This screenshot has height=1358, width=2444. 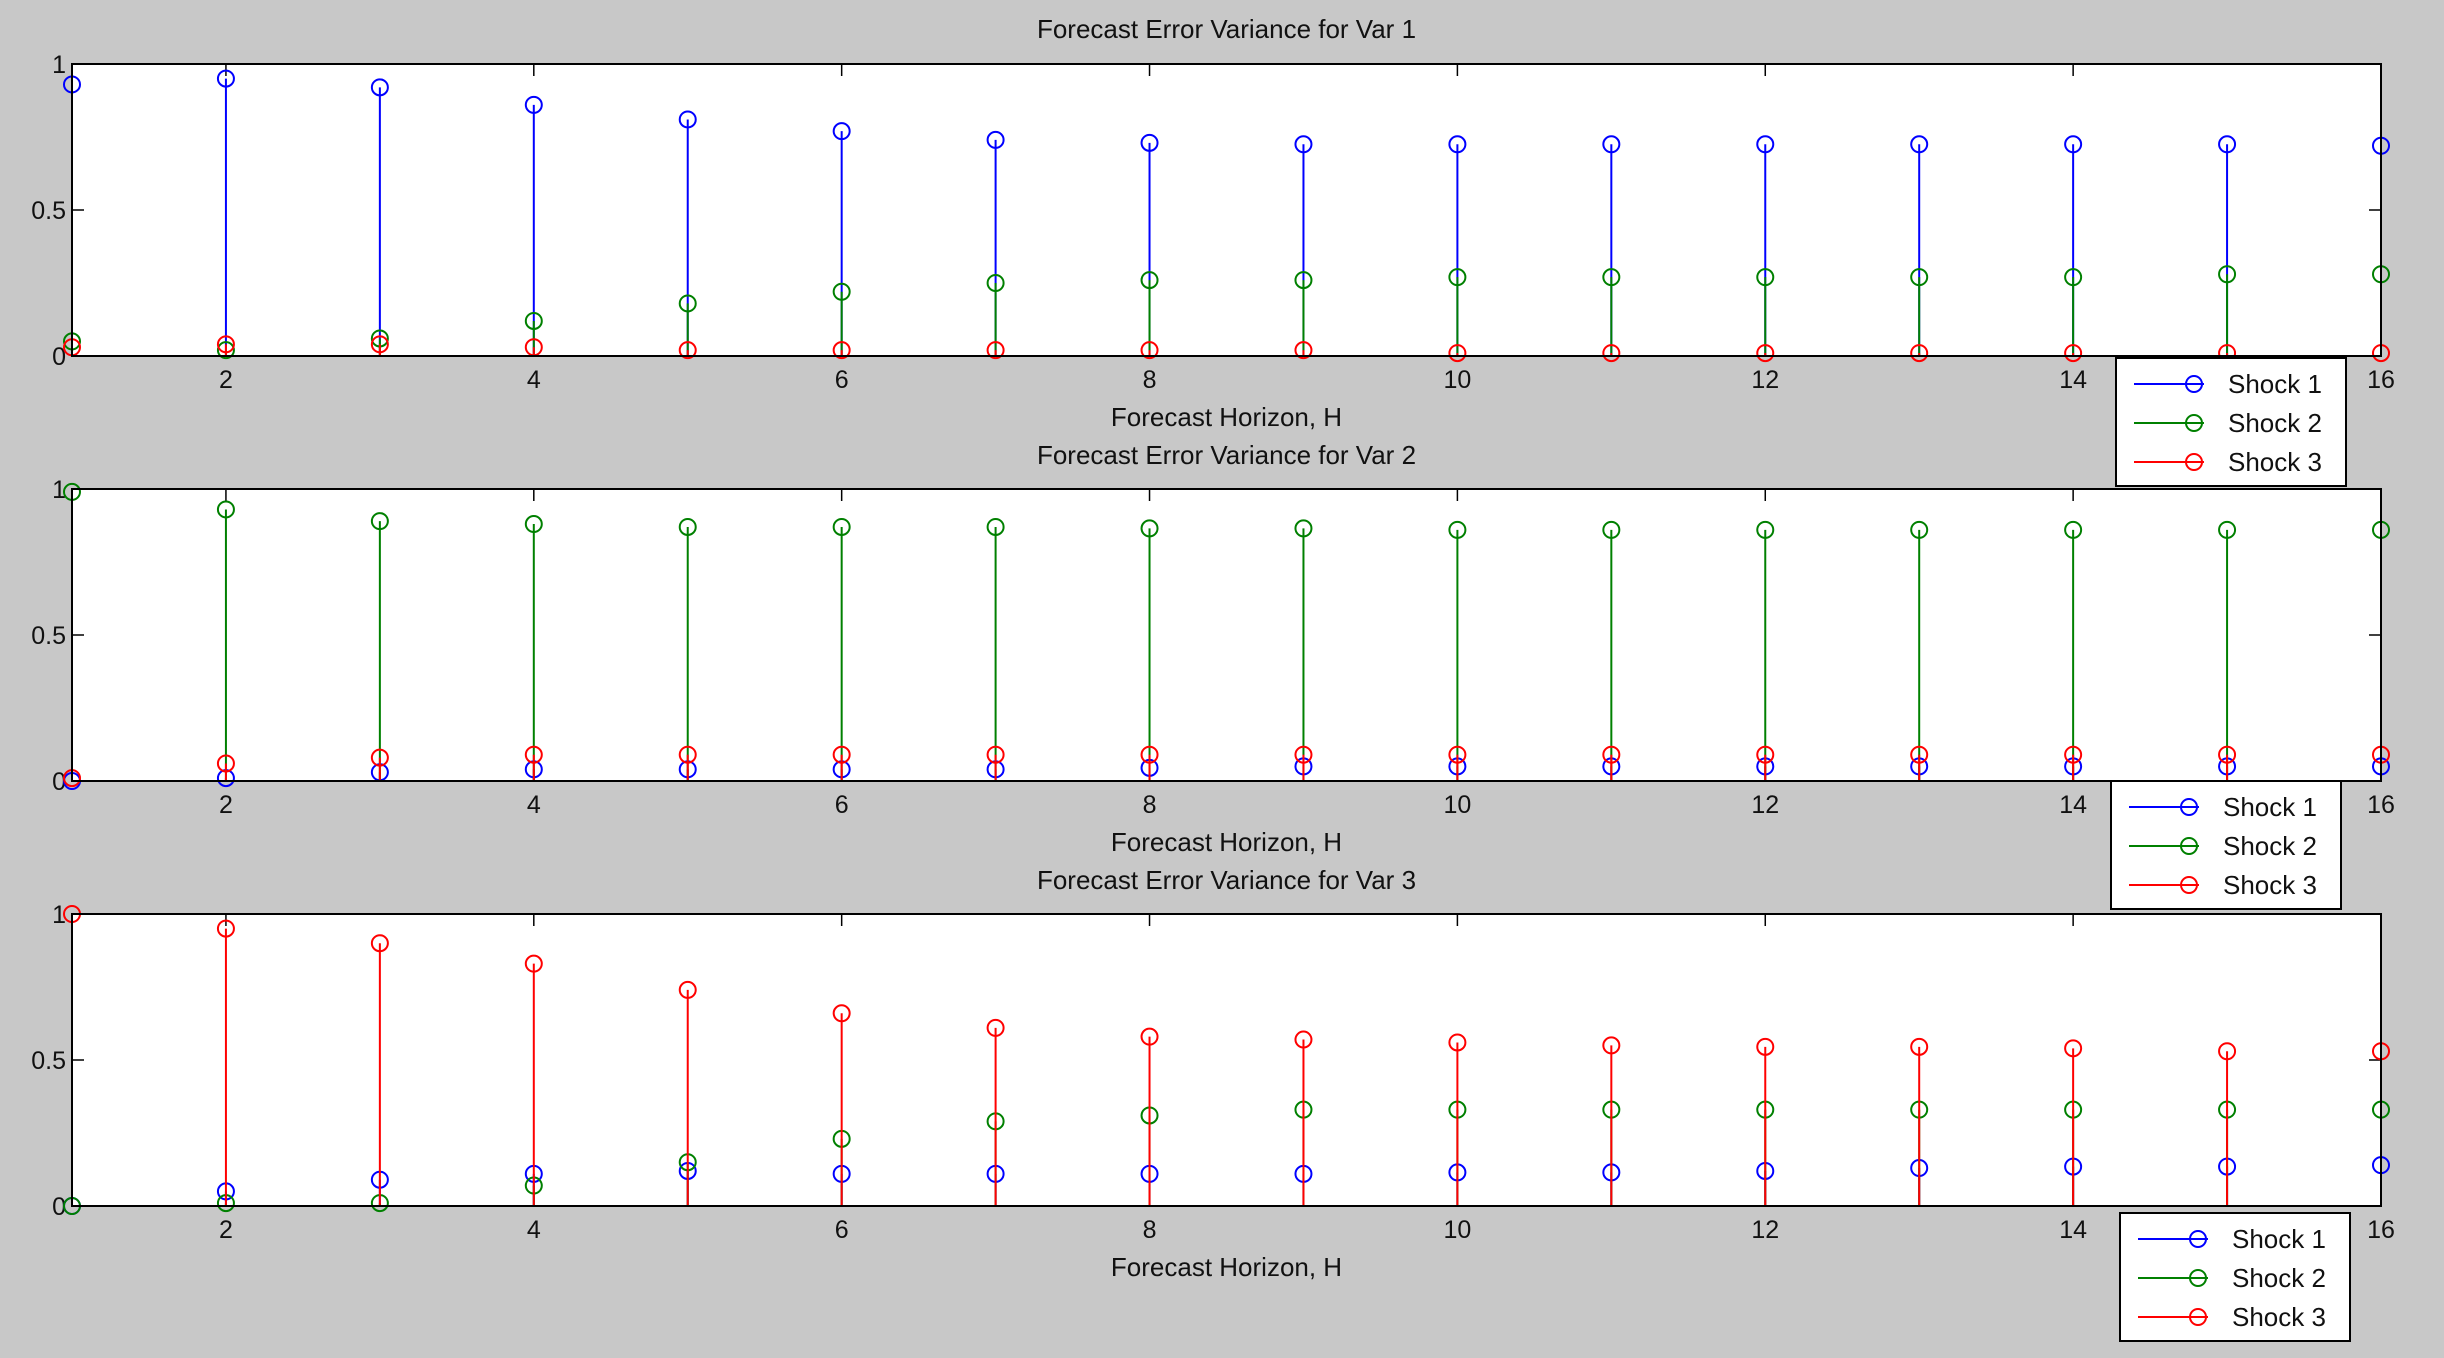 What do you see at coordinates (1226, 455) in the screenshot?
I see `chart-title: Forecast Error Variance for Var 2` at bounding box center [1226, 455].